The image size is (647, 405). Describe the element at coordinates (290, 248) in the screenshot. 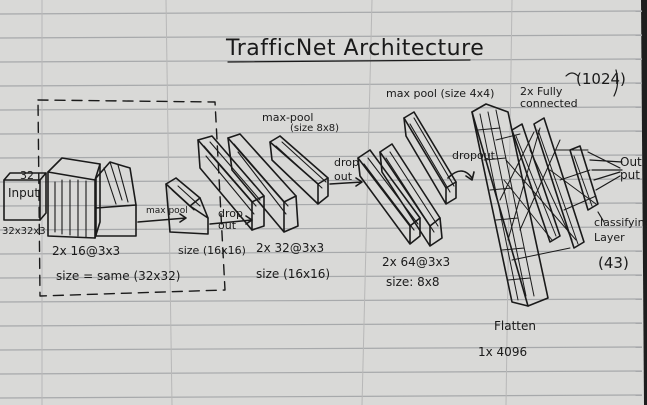

I see `conv2-filters: 2x 32@3x3` at that location.